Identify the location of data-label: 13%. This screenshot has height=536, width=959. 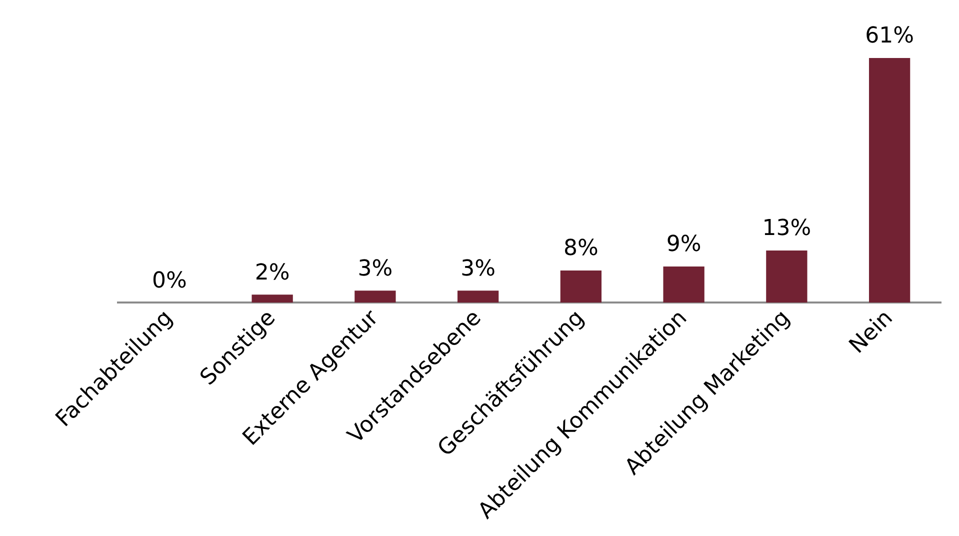
(787, 229).